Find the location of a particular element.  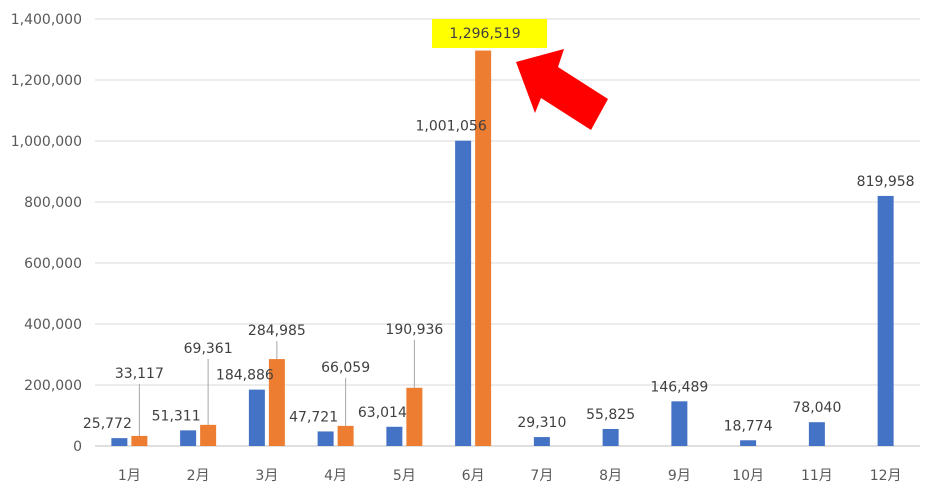

y-tick-label: 400,000 is located at coordinates (53, 325).